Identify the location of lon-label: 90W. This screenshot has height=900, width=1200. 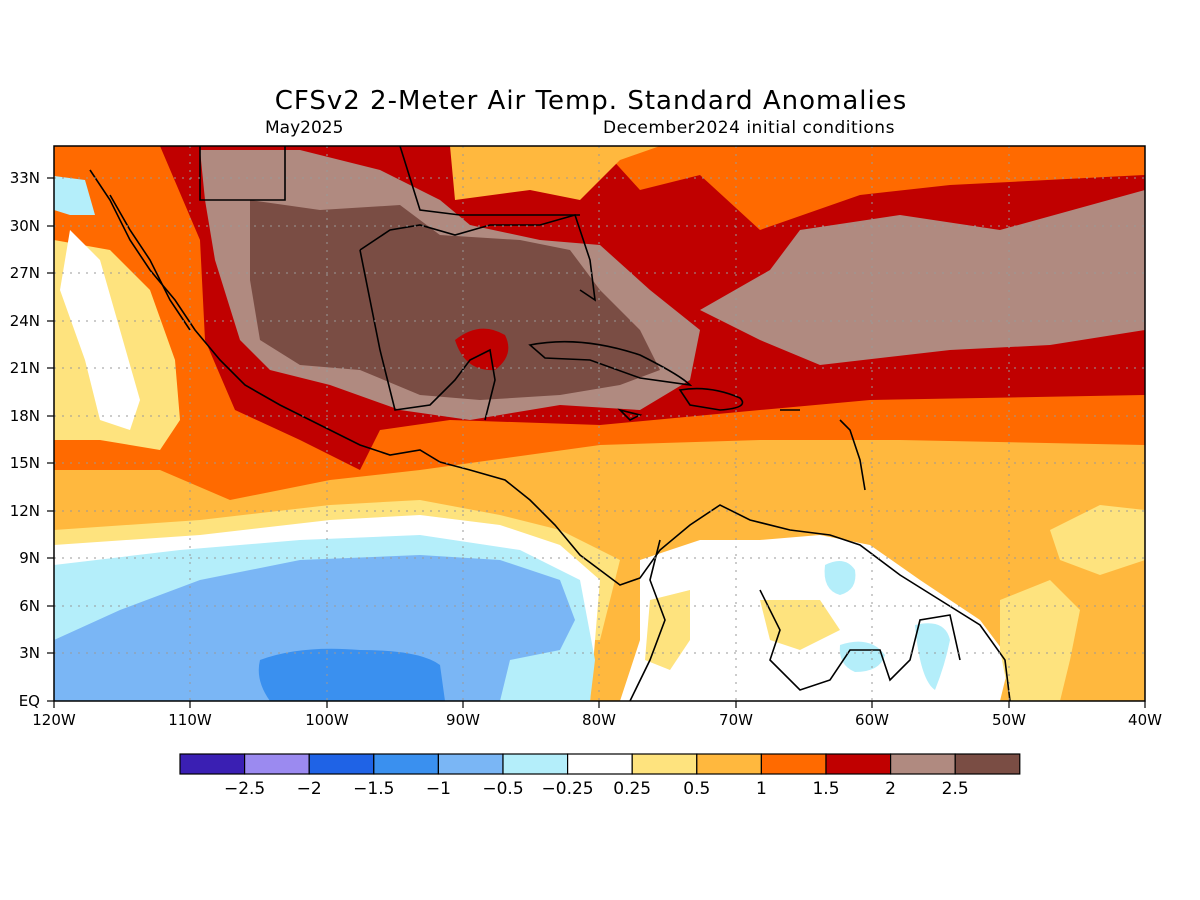
(463, 720).